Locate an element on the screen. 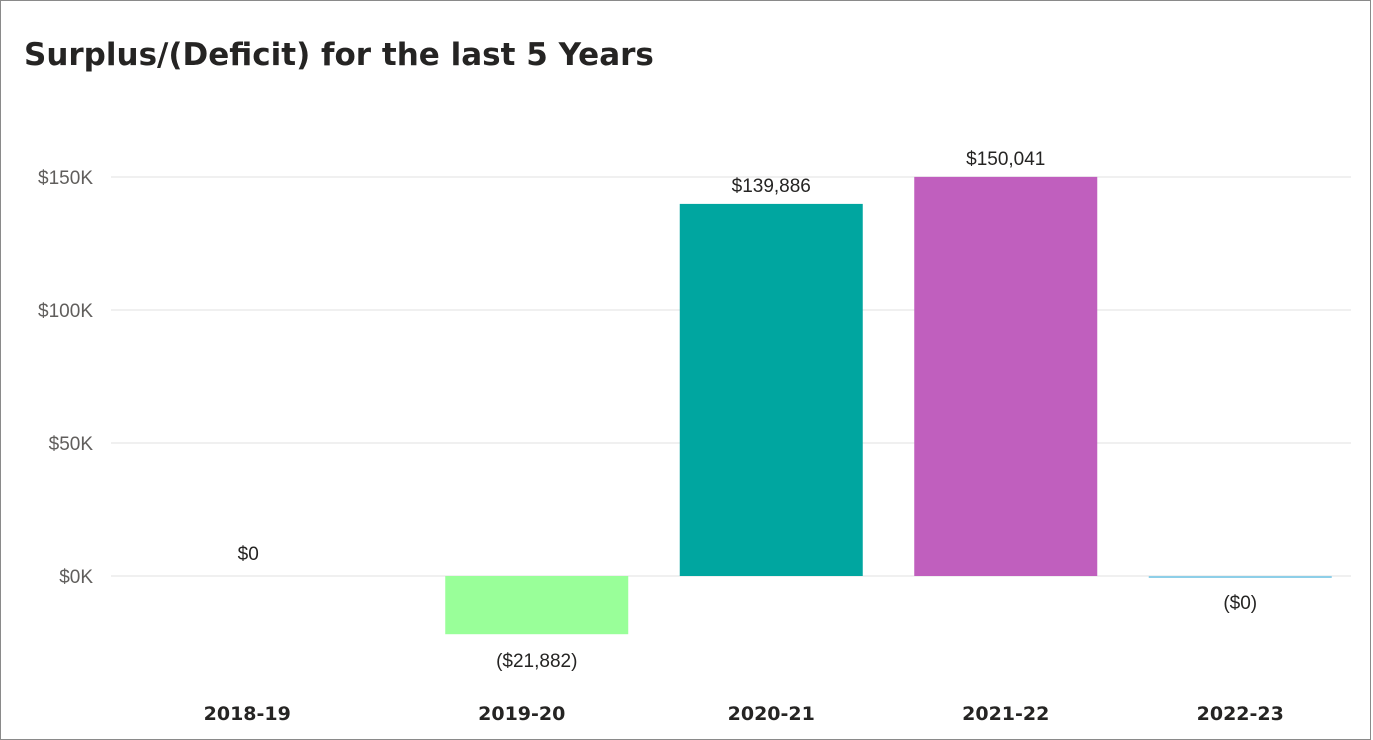 This screenshot has width=1373, height=740. chart-title: Surplus/(Deficit) for the last 5 Years is located at coordinates (339, 55).